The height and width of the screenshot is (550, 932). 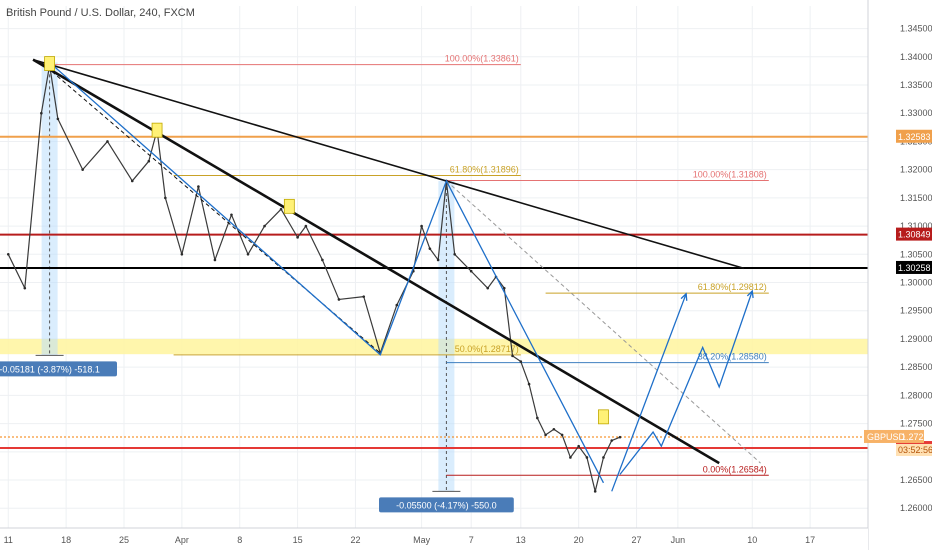 What do you see at coordinates (8, 540) in the screenshot?
I see `time-tick-label: 11` at bounding box center [8, 540].